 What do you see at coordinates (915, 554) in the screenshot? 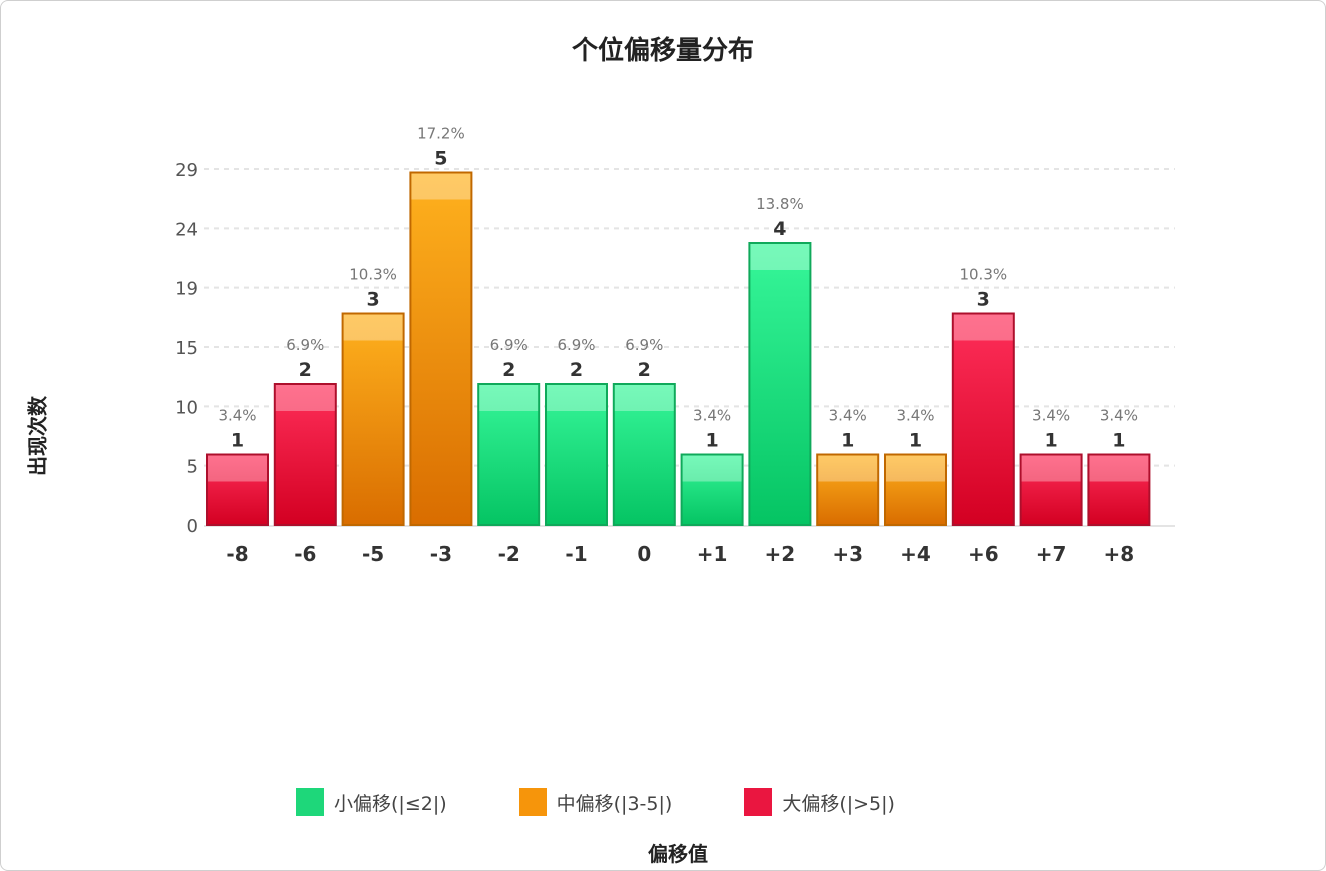
I see `x-tick-label: +4` at bounding box center [915, 554].